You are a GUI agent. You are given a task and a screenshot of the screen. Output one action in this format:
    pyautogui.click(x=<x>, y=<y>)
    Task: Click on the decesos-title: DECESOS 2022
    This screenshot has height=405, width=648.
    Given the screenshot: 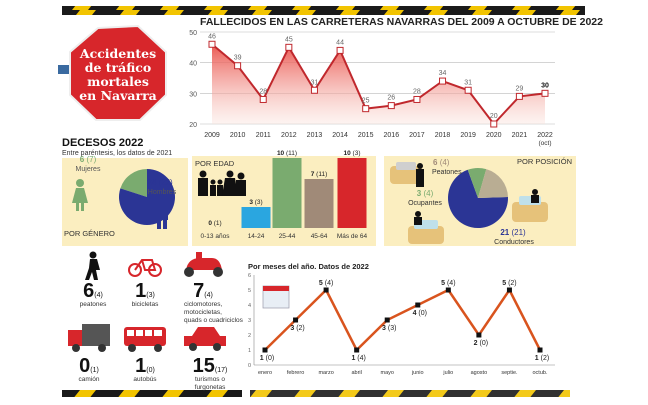 What is the action you would take?
    pyautogui.click(x=102, y=143)
    